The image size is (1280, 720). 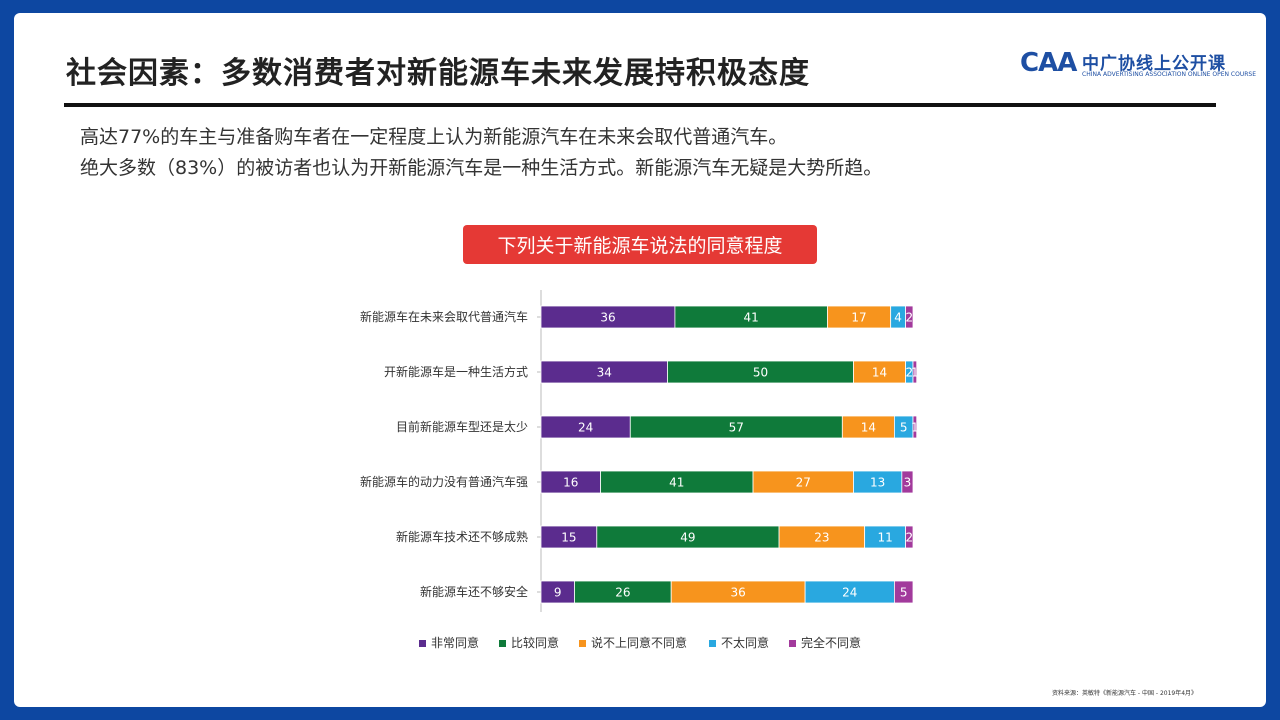 I want to click on data-label: 57, so click(x=736, y=428).